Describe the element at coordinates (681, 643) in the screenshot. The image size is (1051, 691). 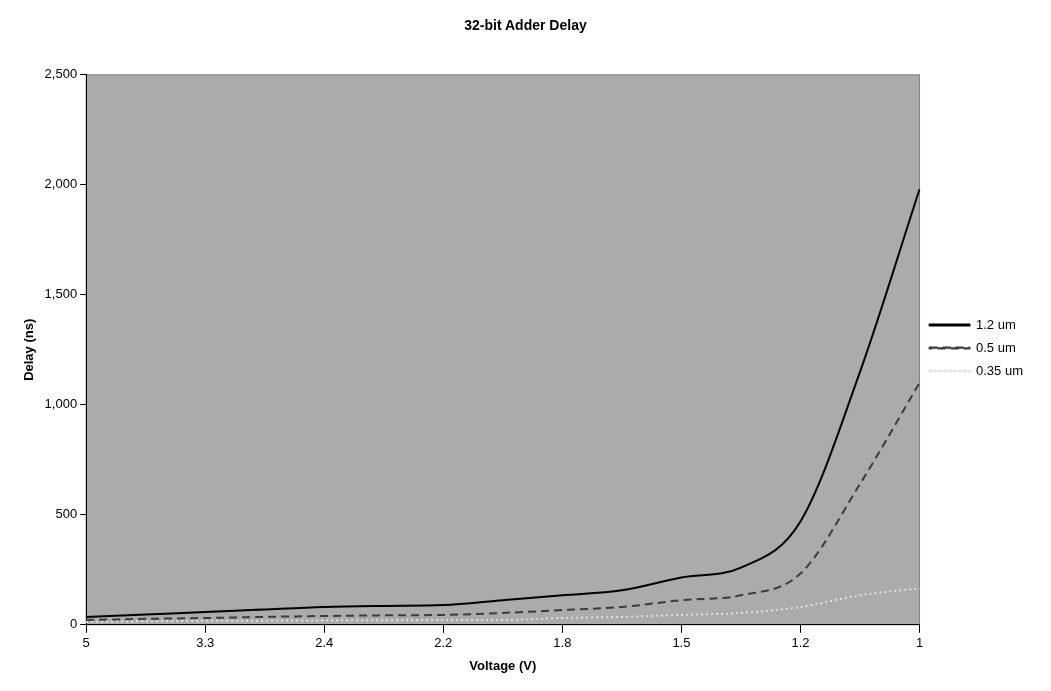
I see `x-tick-label: 1.5` at that location.